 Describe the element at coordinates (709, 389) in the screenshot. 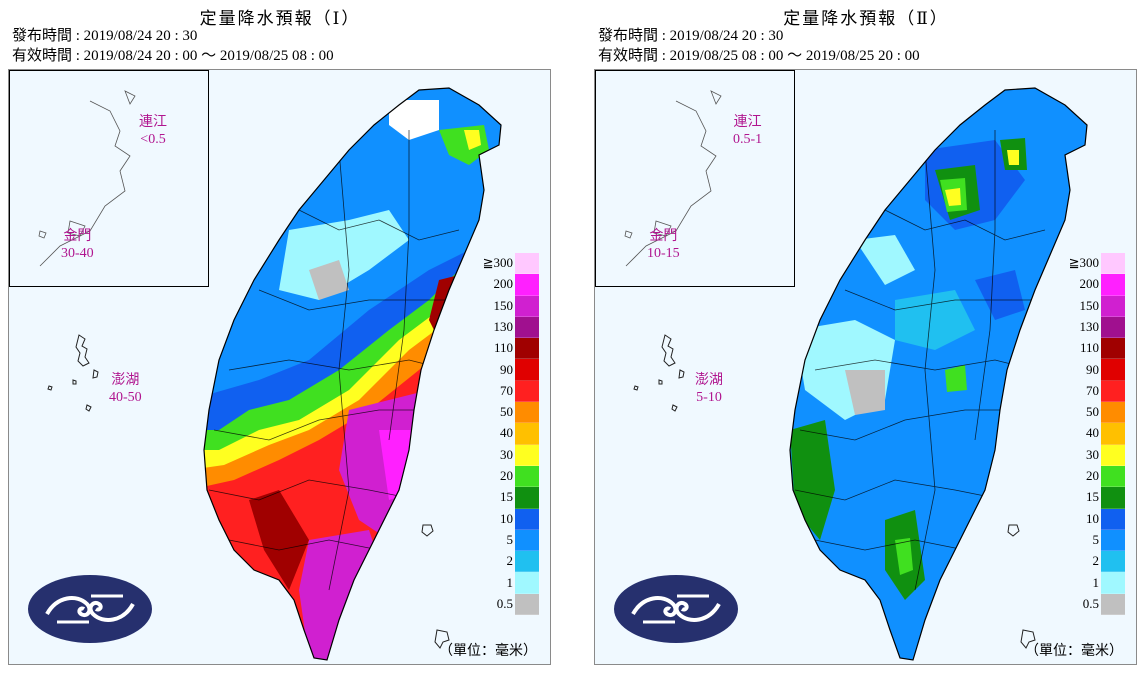

I see `penghu-label: 澎湖 5-10` at that location.